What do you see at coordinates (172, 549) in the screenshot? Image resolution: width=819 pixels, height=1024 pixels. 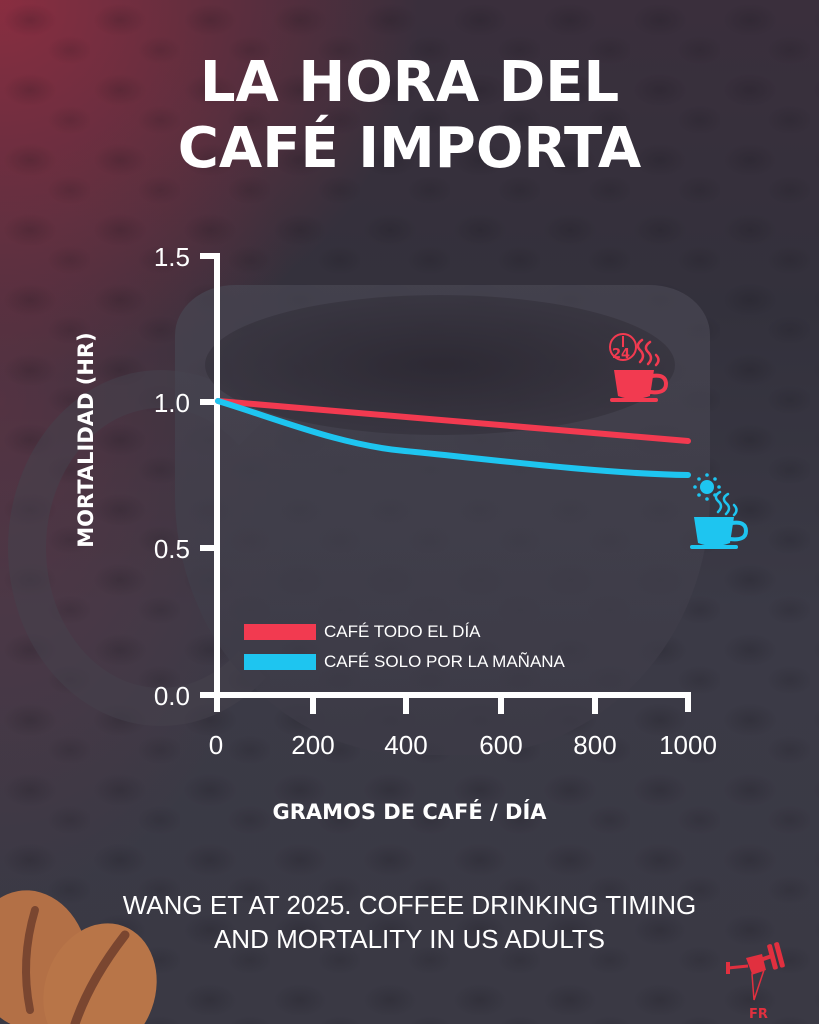 I see `y-tick-label: 0.5` at bounding box center [172, 549].